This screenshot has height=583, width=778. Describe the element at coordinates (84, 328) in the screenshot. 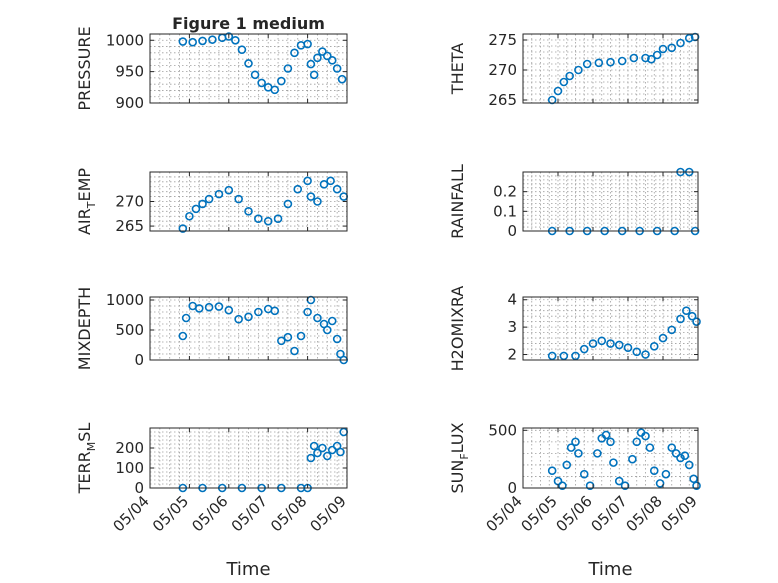

I see `y-axis-label: MIXDEPTH` at that location.